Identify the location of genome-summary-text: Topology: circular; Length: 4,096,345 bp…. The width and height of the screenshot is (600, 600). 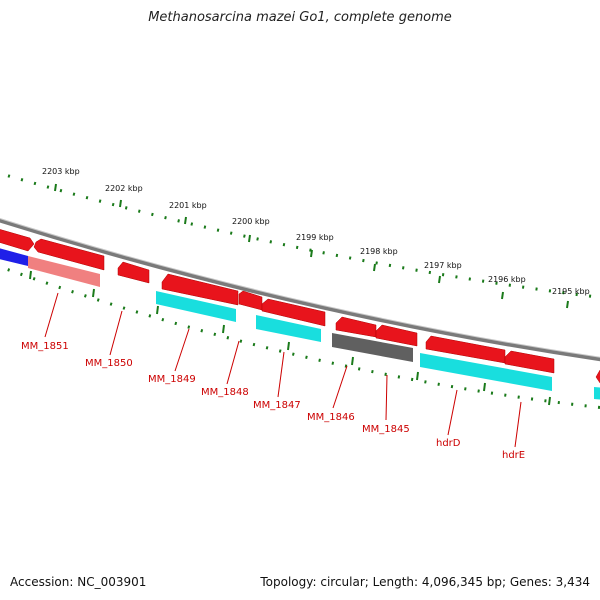
(425, 582).